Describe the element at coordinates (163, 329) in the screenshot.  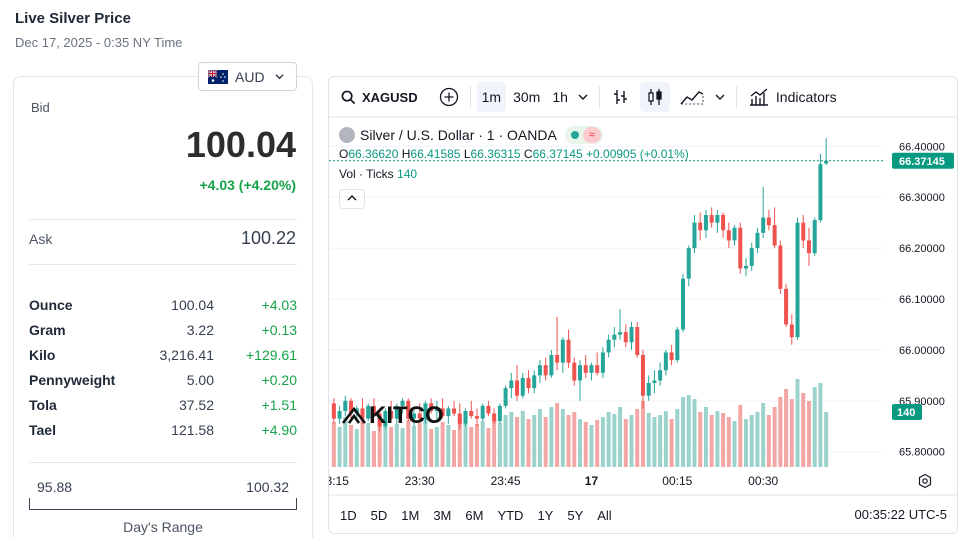
I see `table-row: Gram 3.22 +0.13` at that location.